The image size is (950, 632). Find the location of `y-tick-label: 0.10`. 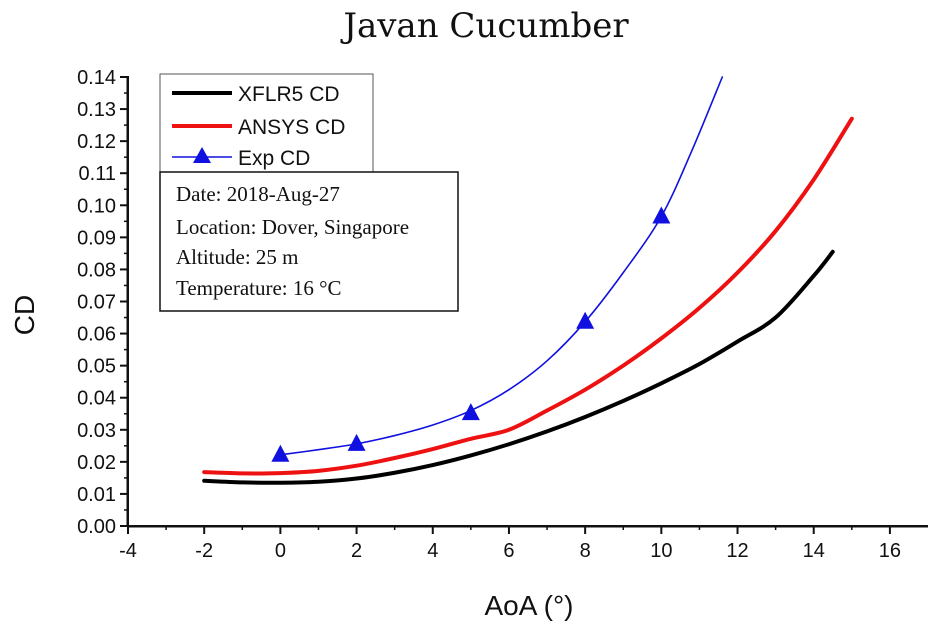

y-tick-label: 0.10 is located at coordinates (96, 206).